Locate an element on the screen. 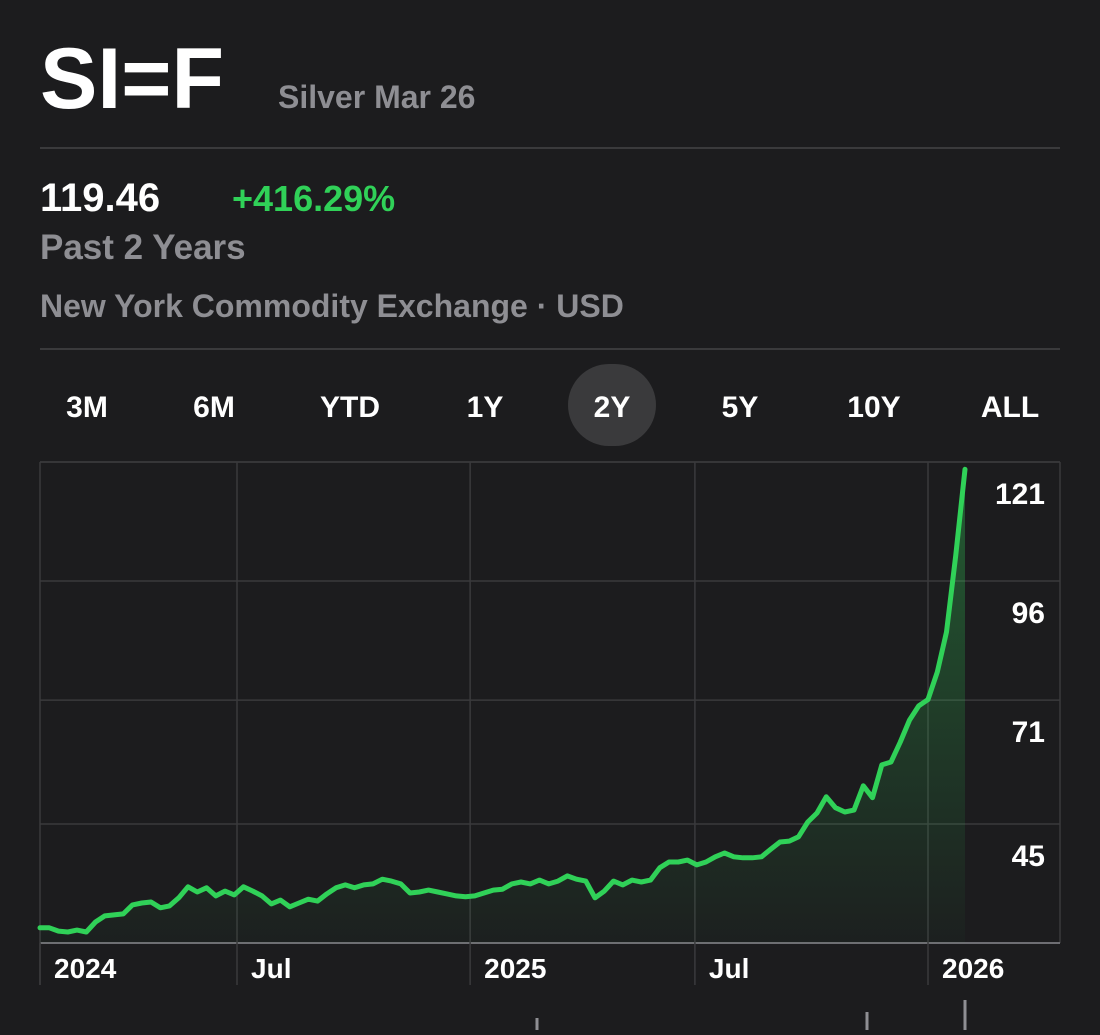 The width and height of the screenshot is (1100, 1035). range-tab: 6M is located at coordinates (214, 407).